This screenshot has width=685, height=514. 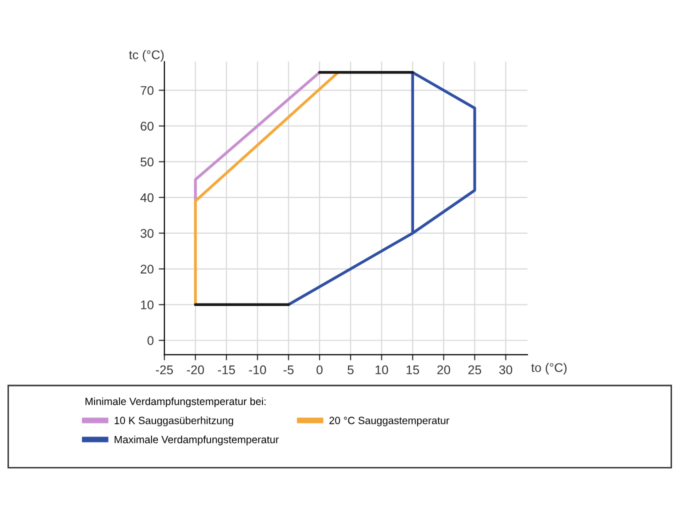 I want to click on x-tick-label: 25, so click(x=475, y=369).